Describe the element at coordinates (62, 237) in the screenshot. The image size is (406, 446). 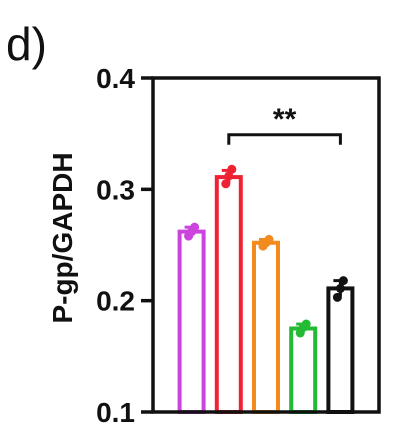
I see `y-axis-label: P-gp/GAPDH` at that location.